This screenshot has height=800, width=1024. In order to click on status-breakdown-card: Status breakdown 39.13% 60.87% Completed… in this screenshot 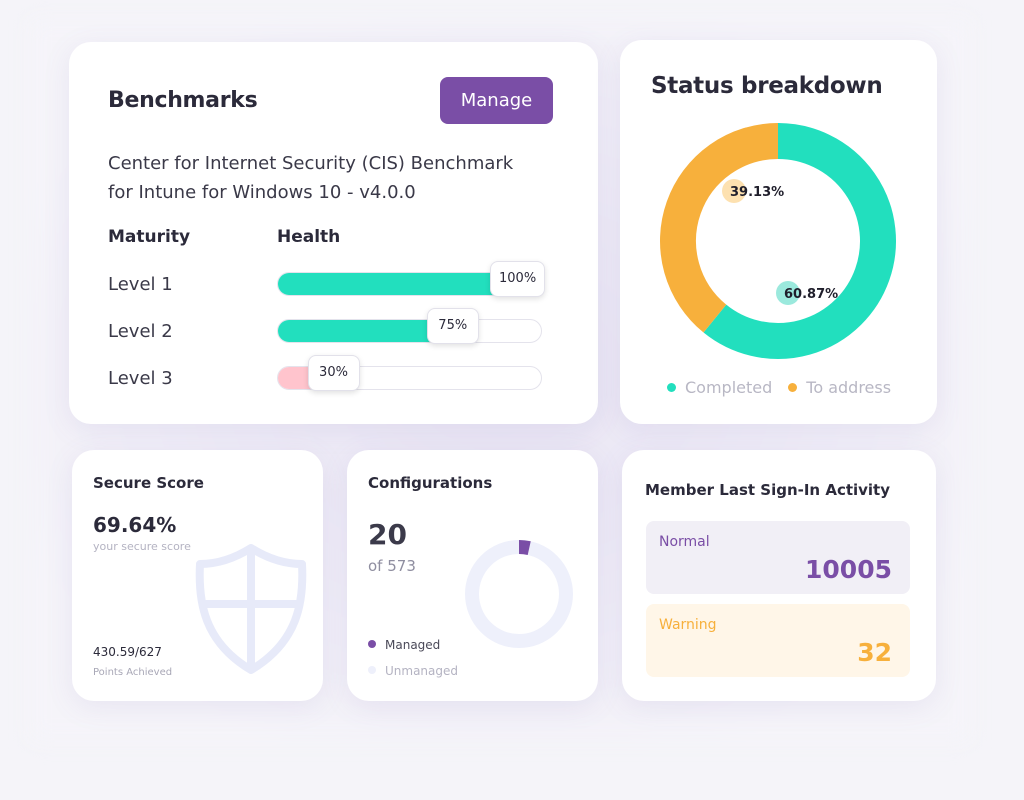, I will do `click(778, 232)`.